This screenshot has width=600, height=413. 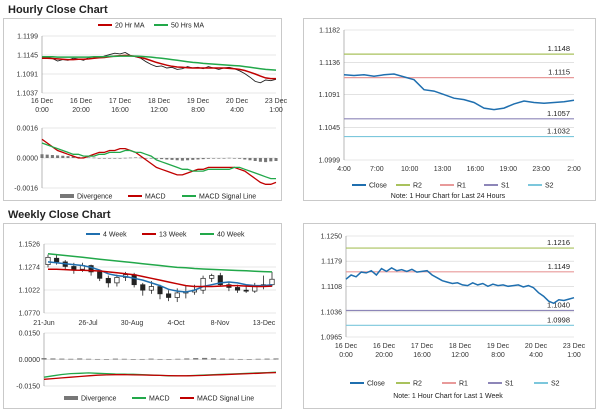 I want to click on weekly-levels-close-line, so click(x=460, y=286).